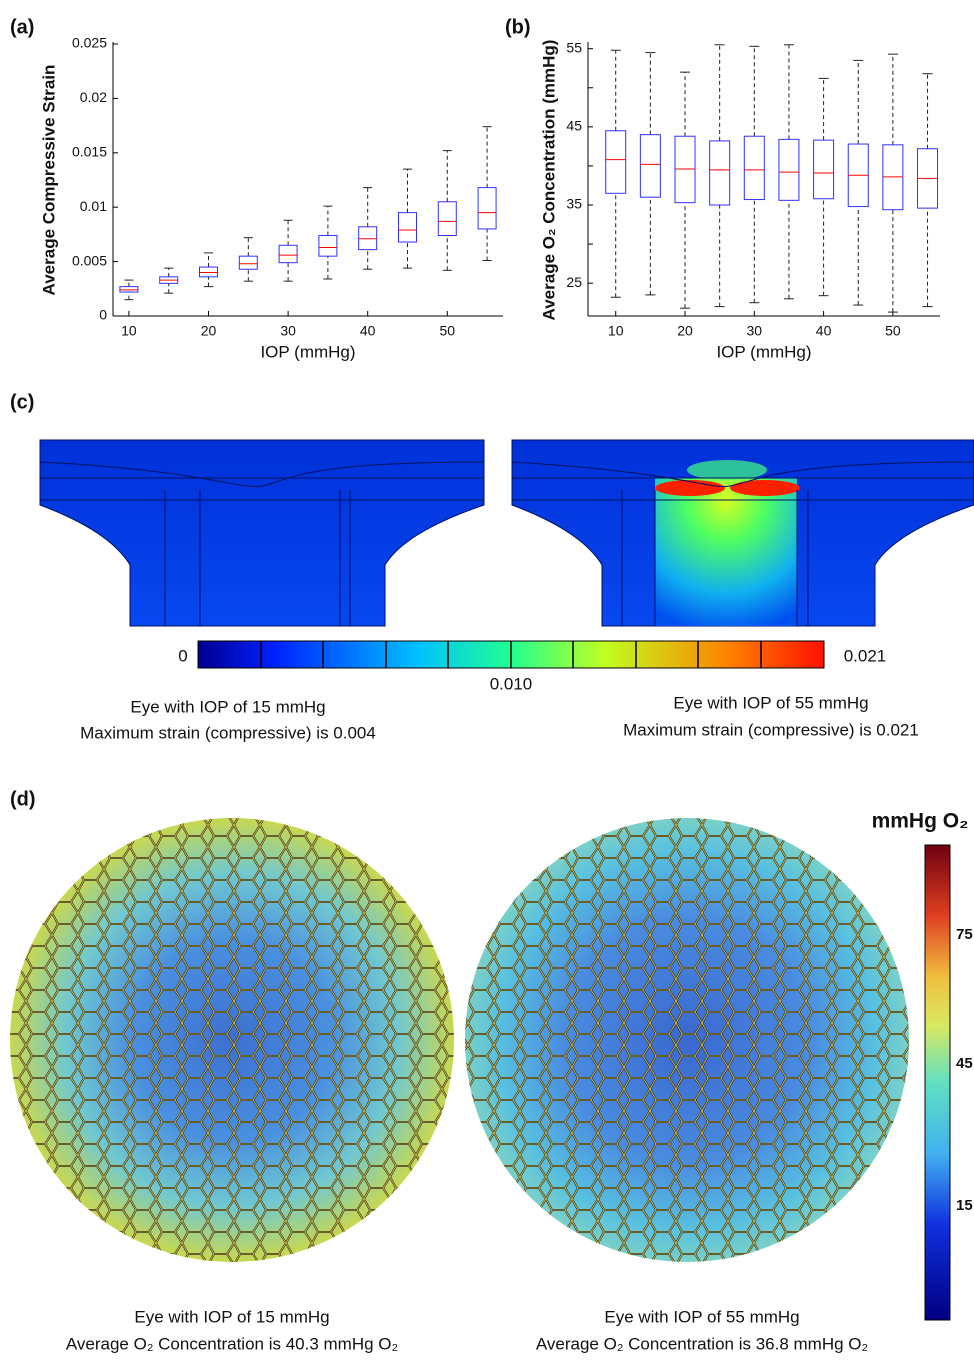  What do you see at coordinates (964, 1063) in the screenshot?
I see `colorbar-label: 45` at bounding box center [964, 1063].